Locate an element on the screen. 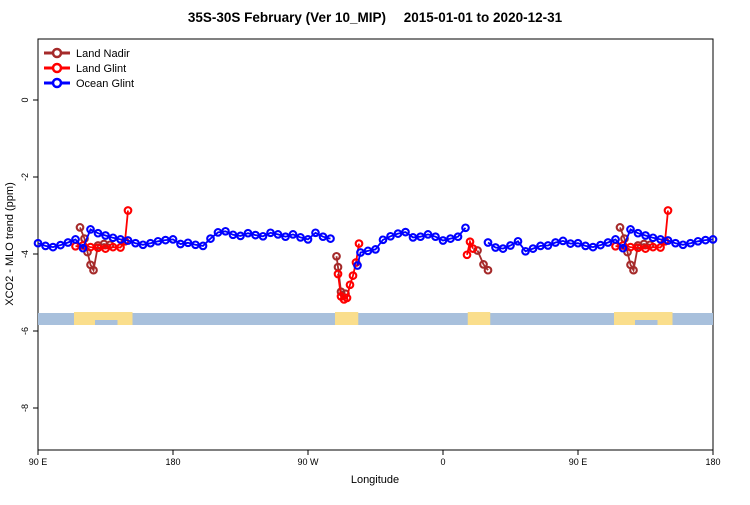 The width and height of the screenshot is (750, 505). series-land-nadir is located at coordinates (365, 261).